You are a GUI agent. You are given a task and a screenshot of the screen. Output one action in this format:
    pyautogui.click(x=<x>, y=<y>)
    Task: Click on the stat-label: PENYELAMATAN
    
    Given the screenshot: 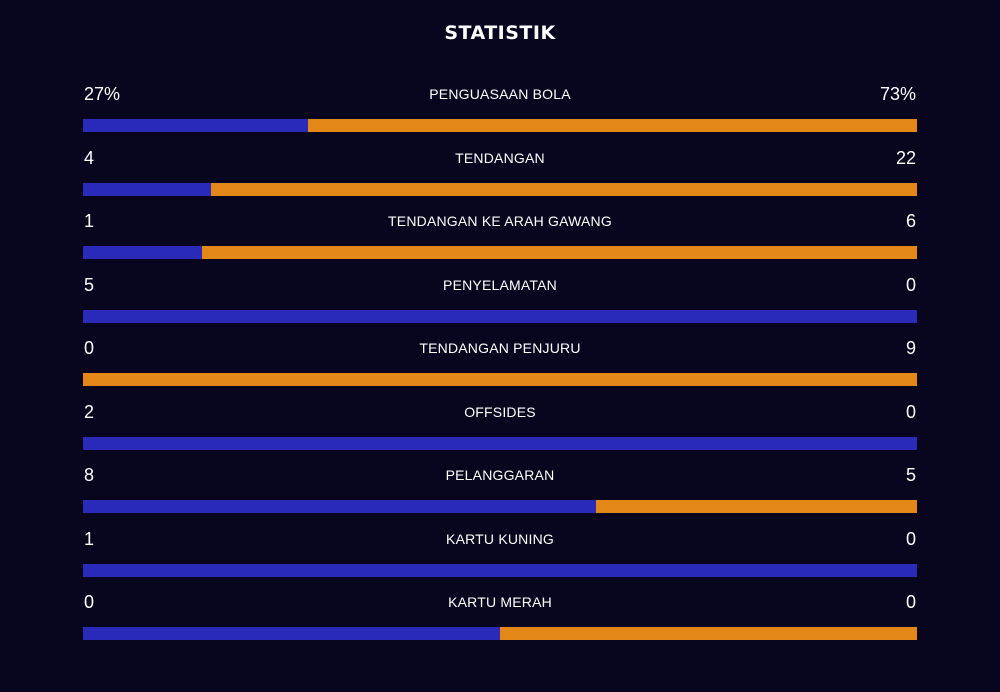 What is the action you would take?
    pyautogui.click(x=500, y=284)
    